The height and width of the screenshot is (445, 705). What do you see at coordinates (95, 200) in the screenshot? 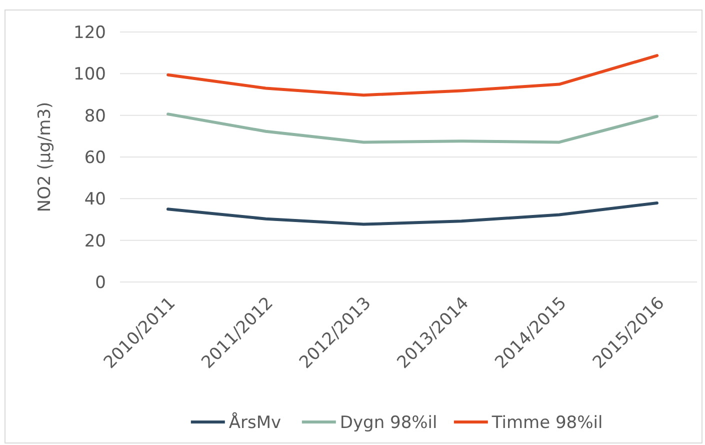
I see `y-tick-label: 40` at bounding box center [95, 200].